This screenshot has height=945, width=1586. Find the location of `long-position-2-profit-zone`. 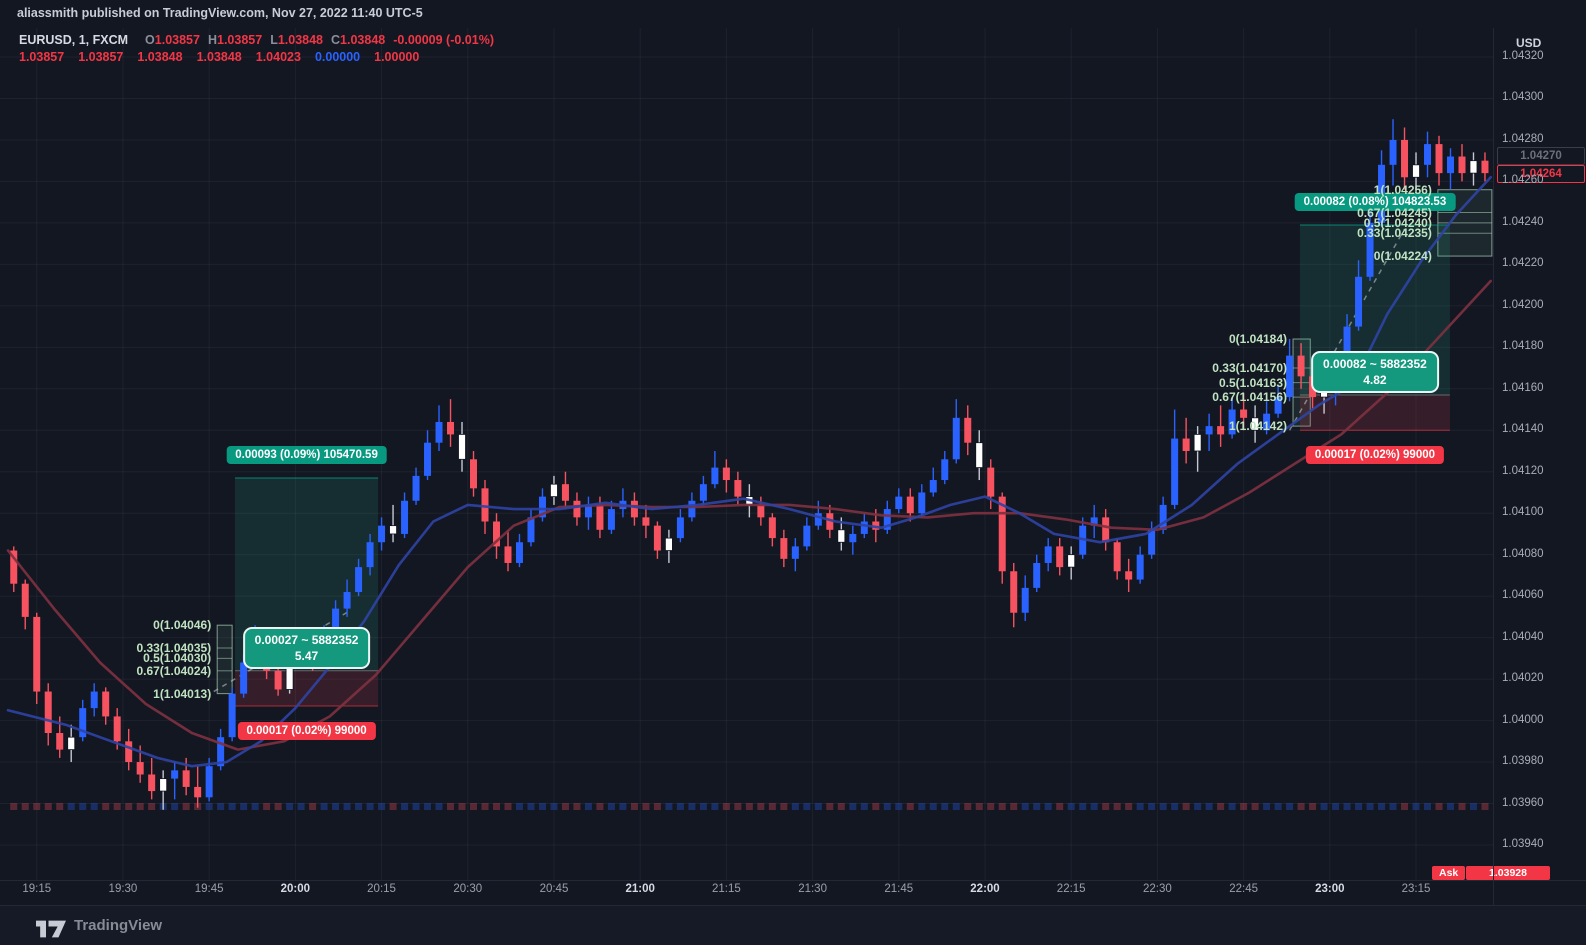

long-position-2-profit-zone is located at coordinates (1374, 310).